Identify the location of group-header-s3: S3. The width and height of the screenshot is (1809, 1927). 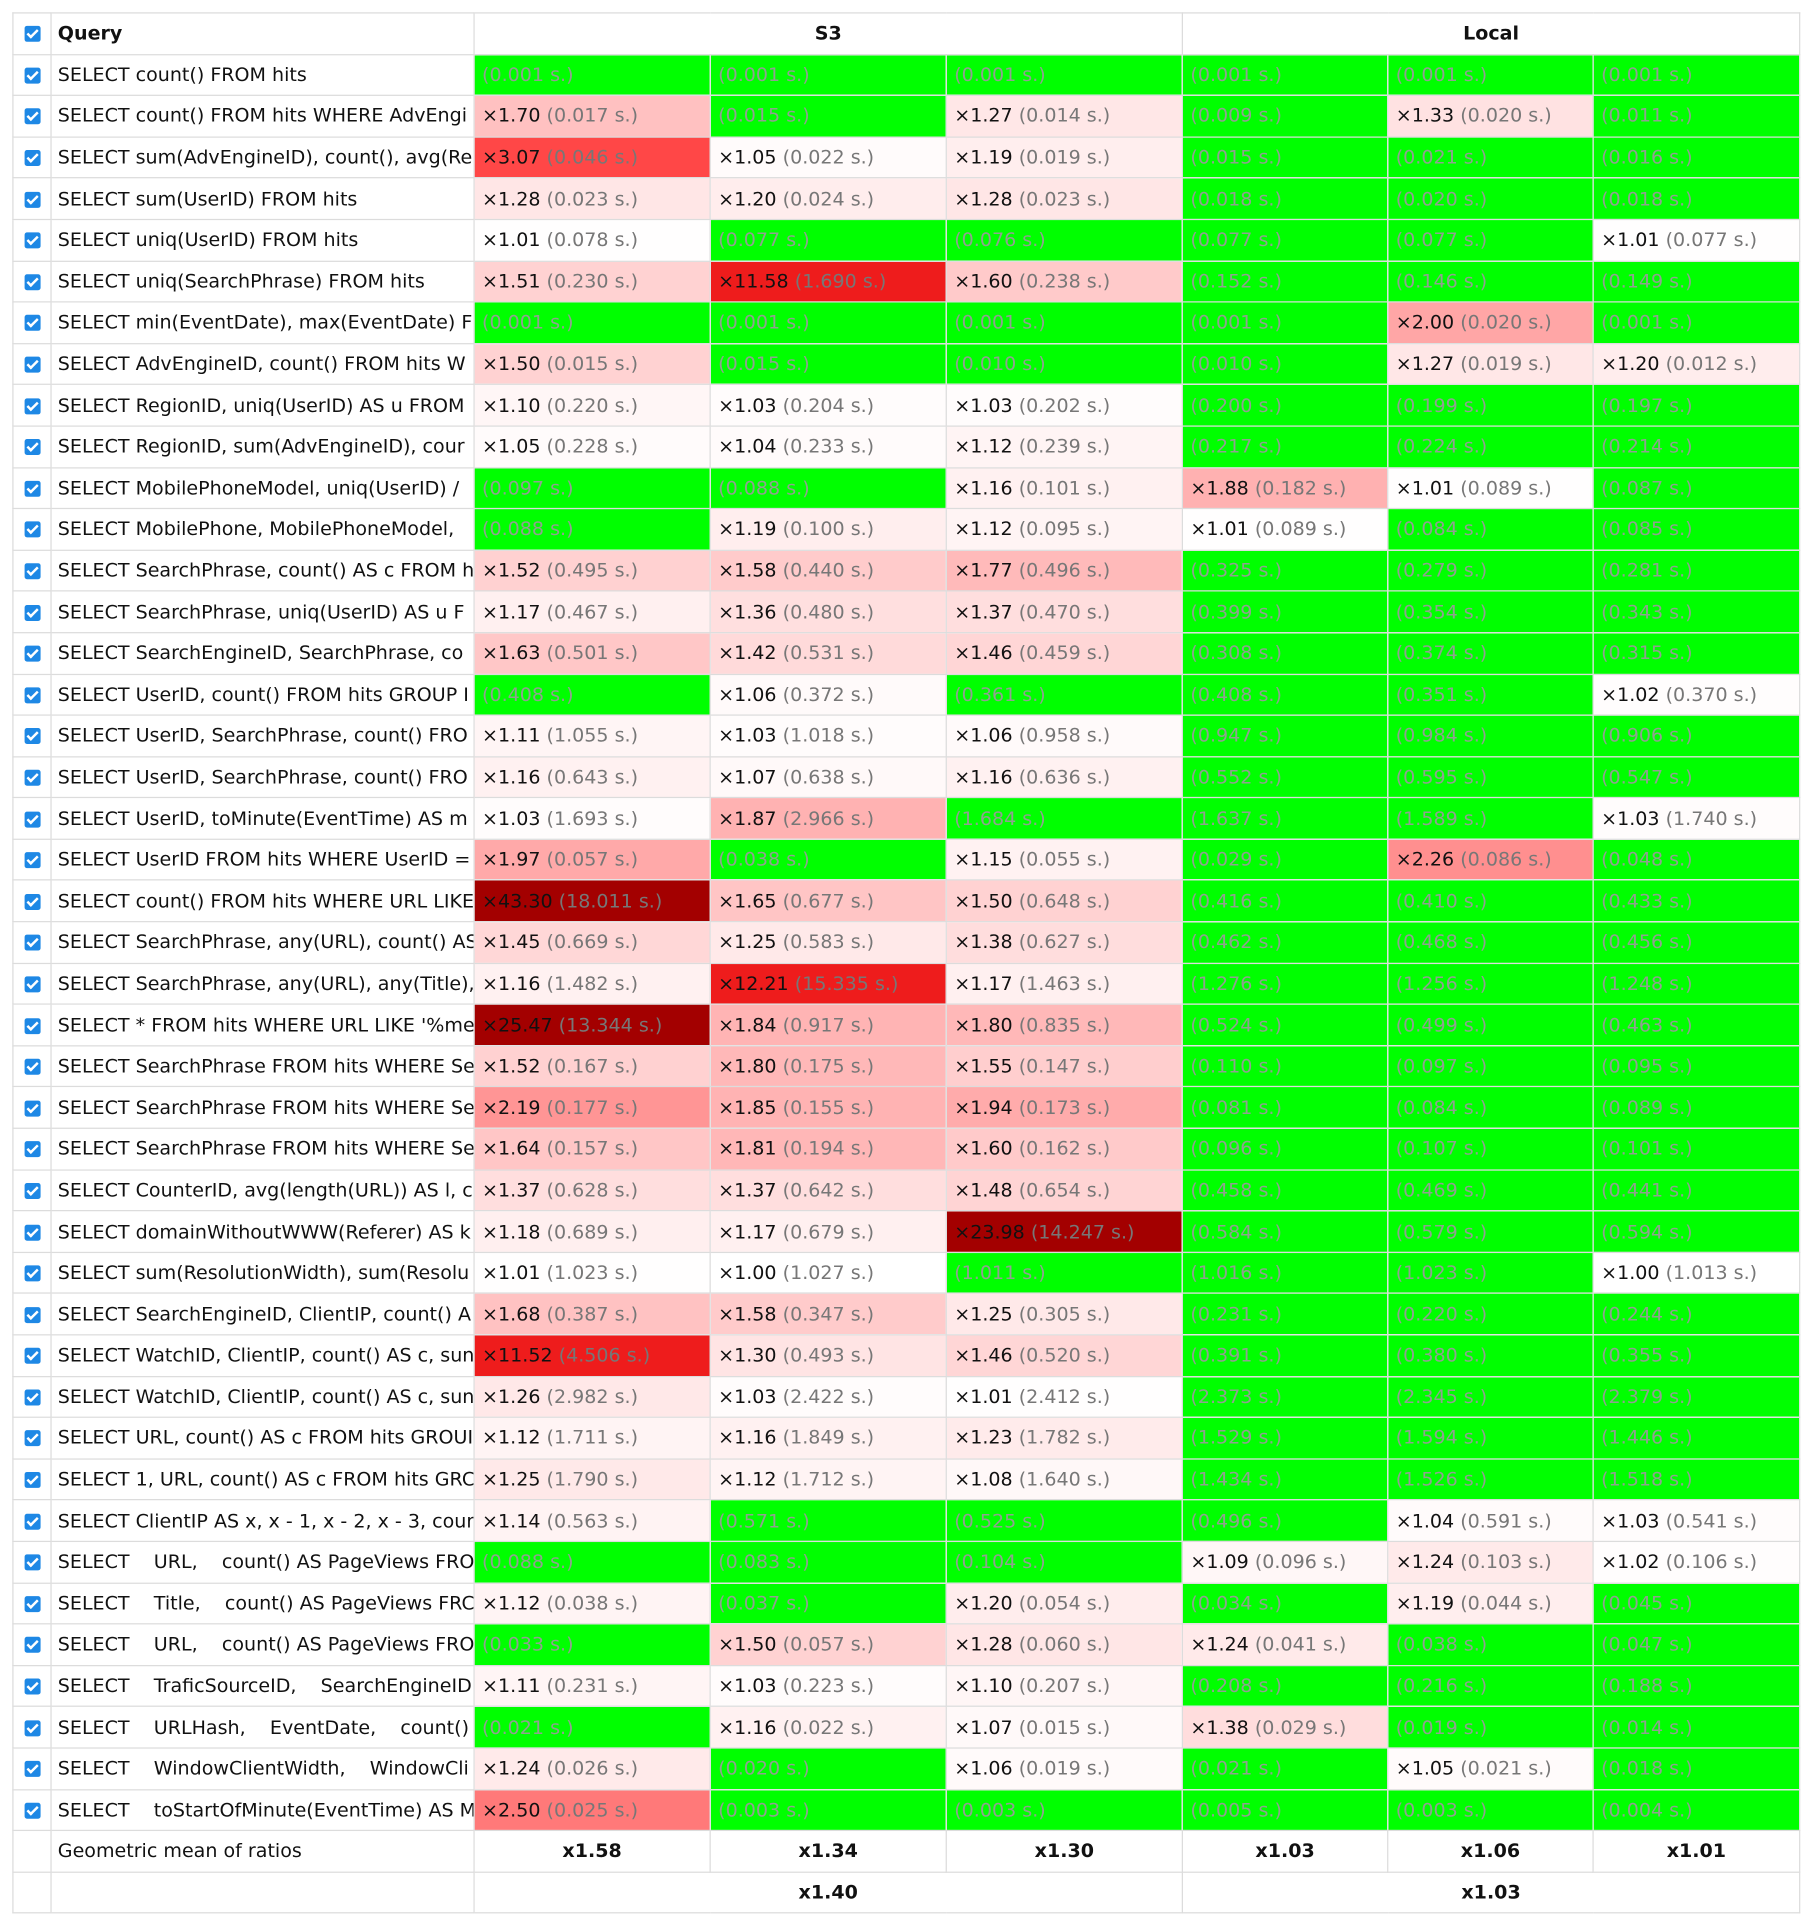
(828, 33).